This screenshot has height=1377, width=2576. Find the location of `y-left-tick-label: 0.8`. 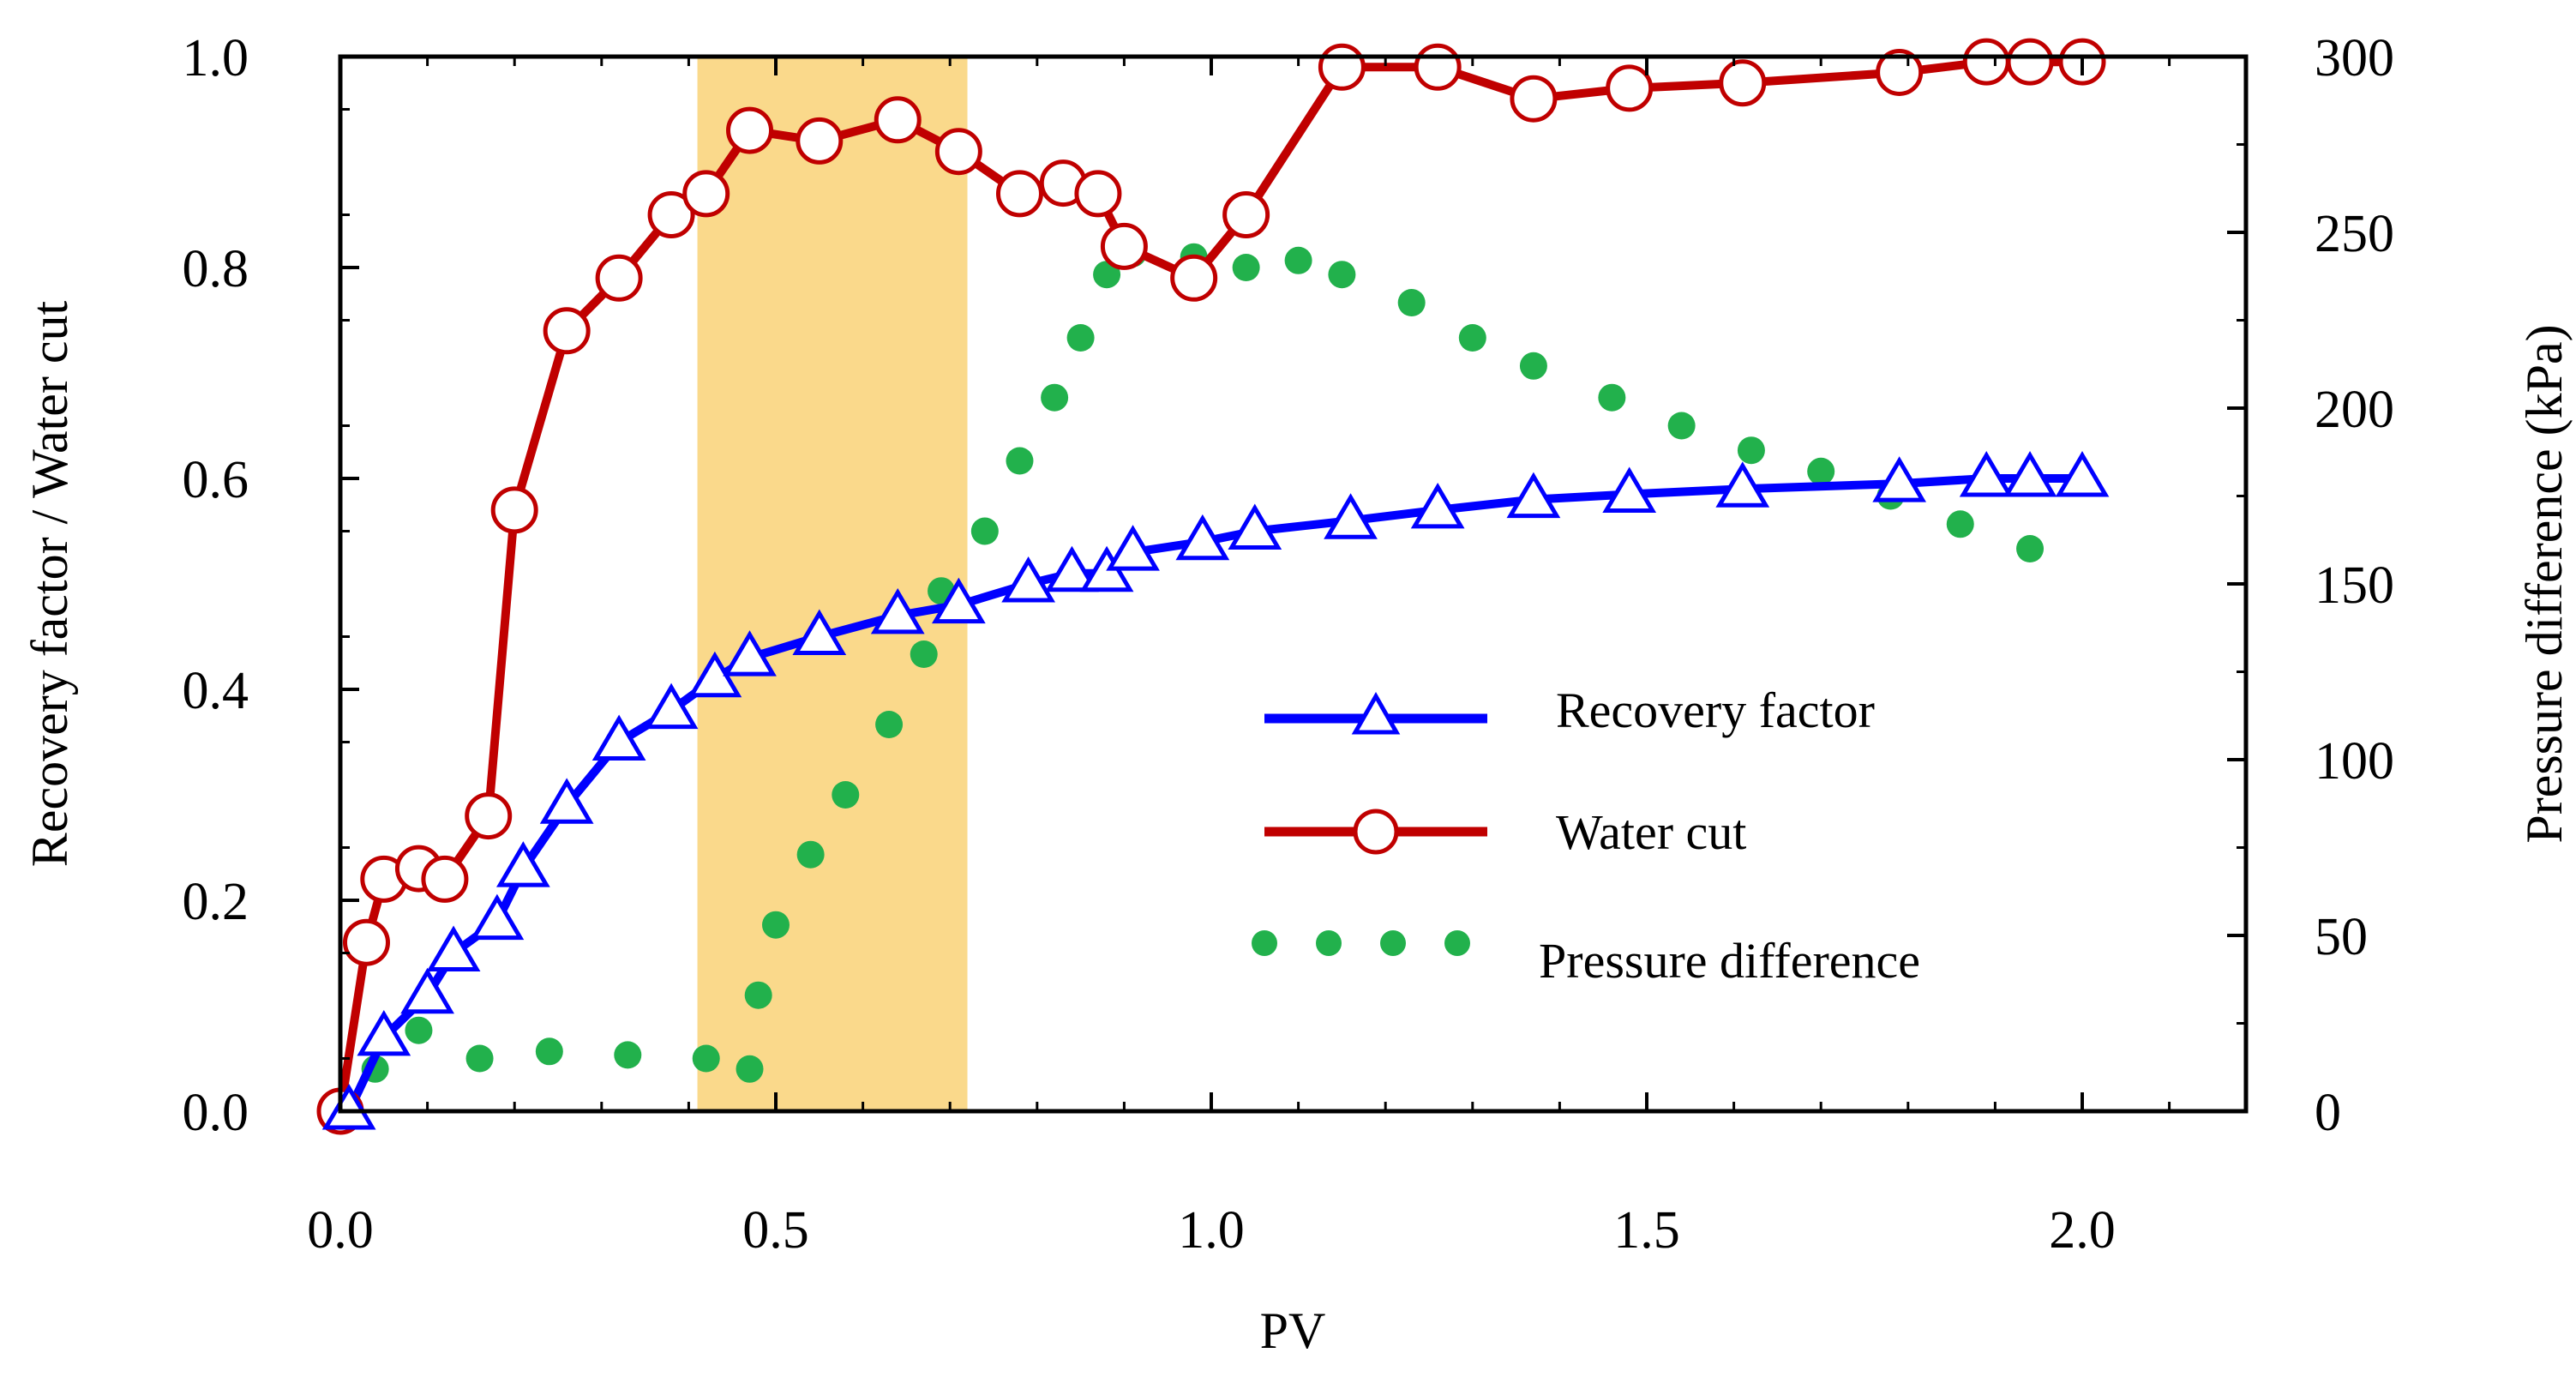

y-left-tick-label: 0.8 is located at coordinates (216, 269).